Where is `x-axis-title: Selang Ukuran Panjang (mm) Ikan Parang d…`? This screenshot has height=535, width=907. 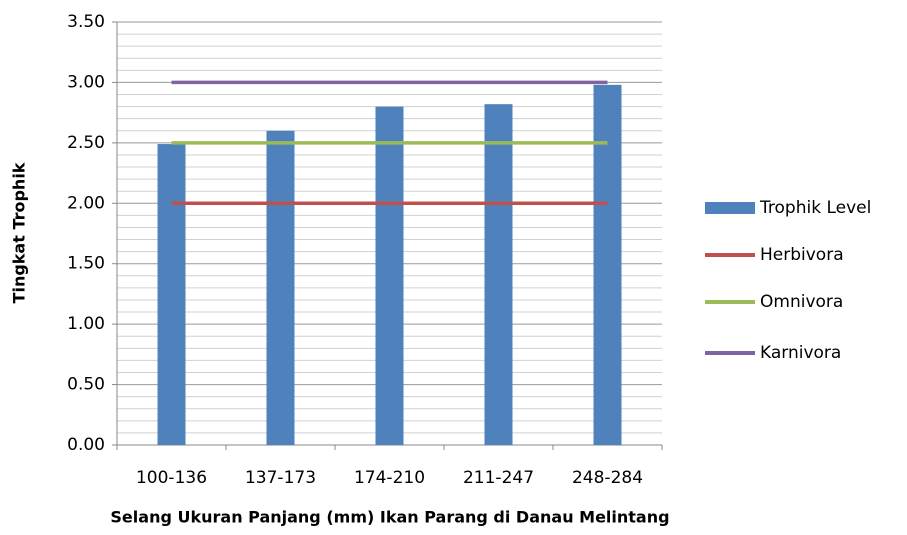 x-axis-title: Selang Ukuran Panjang (mm) Ikan Parang d… is located at coordinates (389, 517).